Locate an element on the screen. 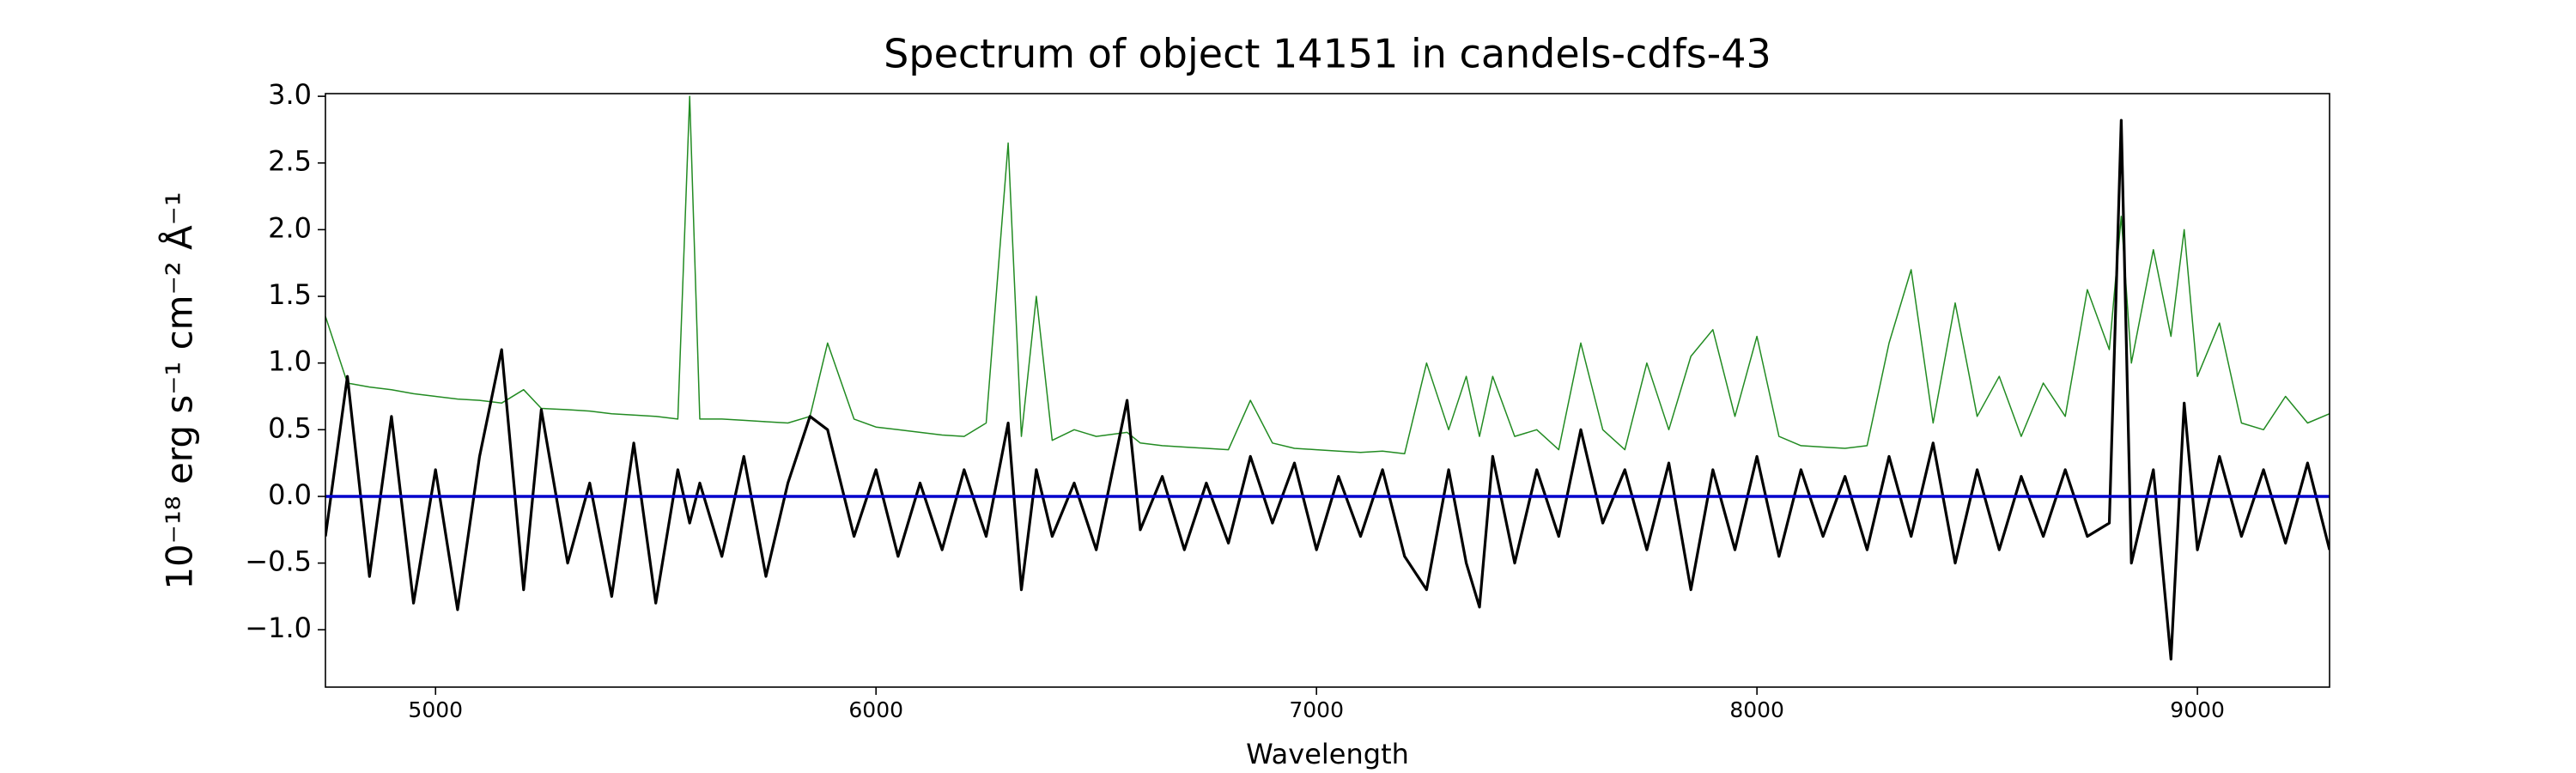  y-tick-label: 1.5 is located at coordinates (290, 294).